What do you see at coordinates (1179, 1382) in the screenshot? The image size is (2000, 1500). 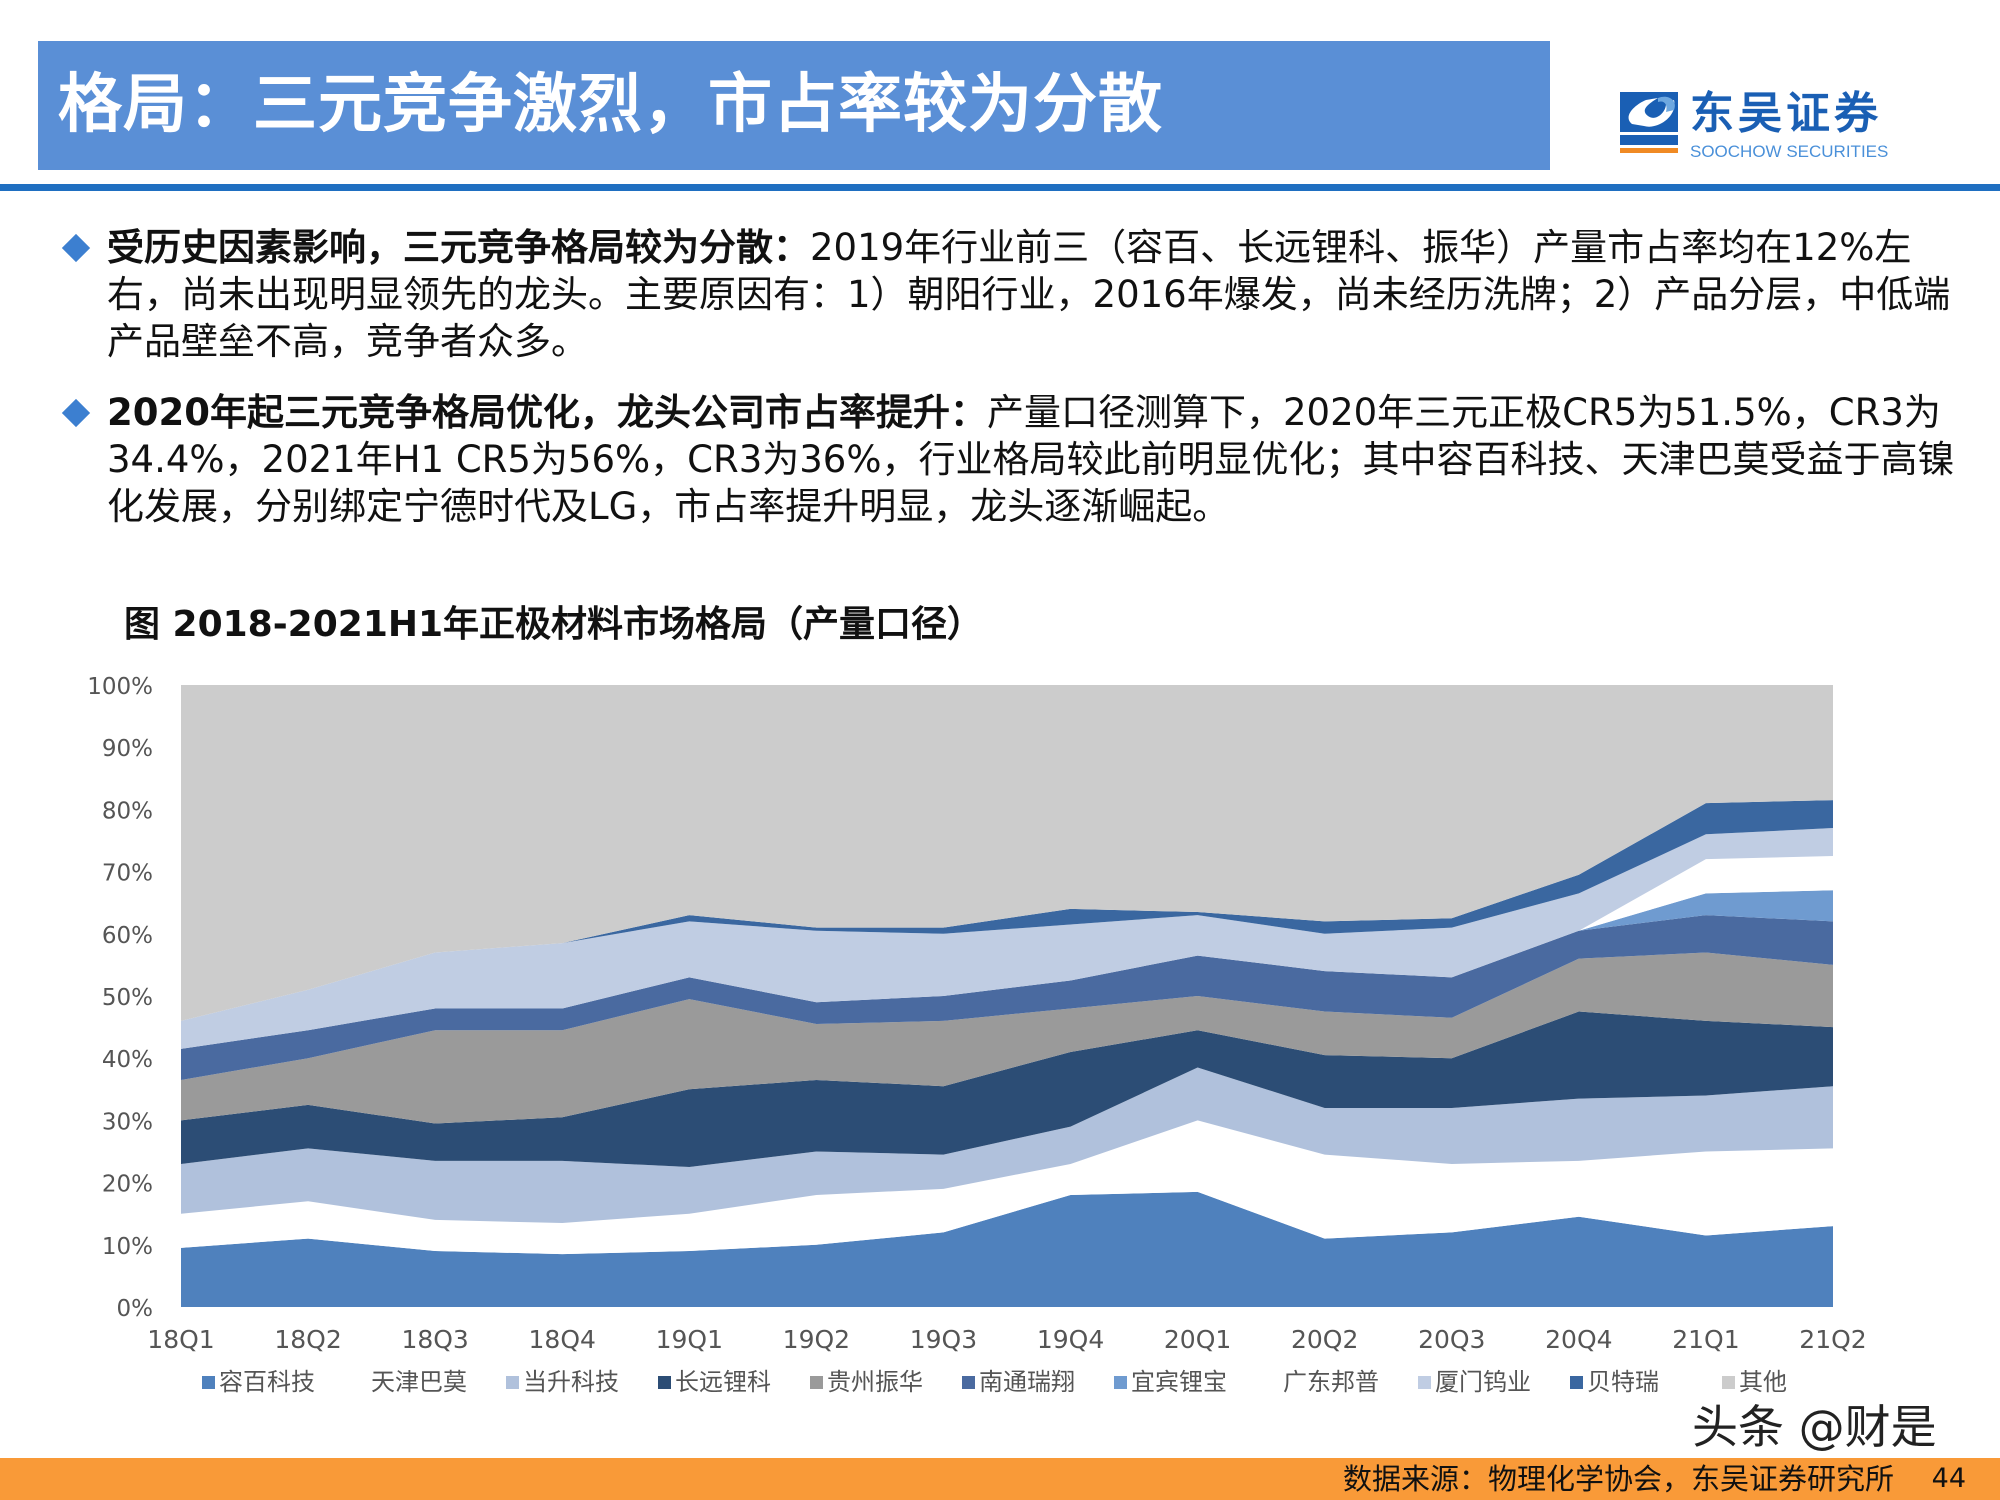 I see `legend-label: 宜宾锂宝` at bounding box center [1179, 1382].